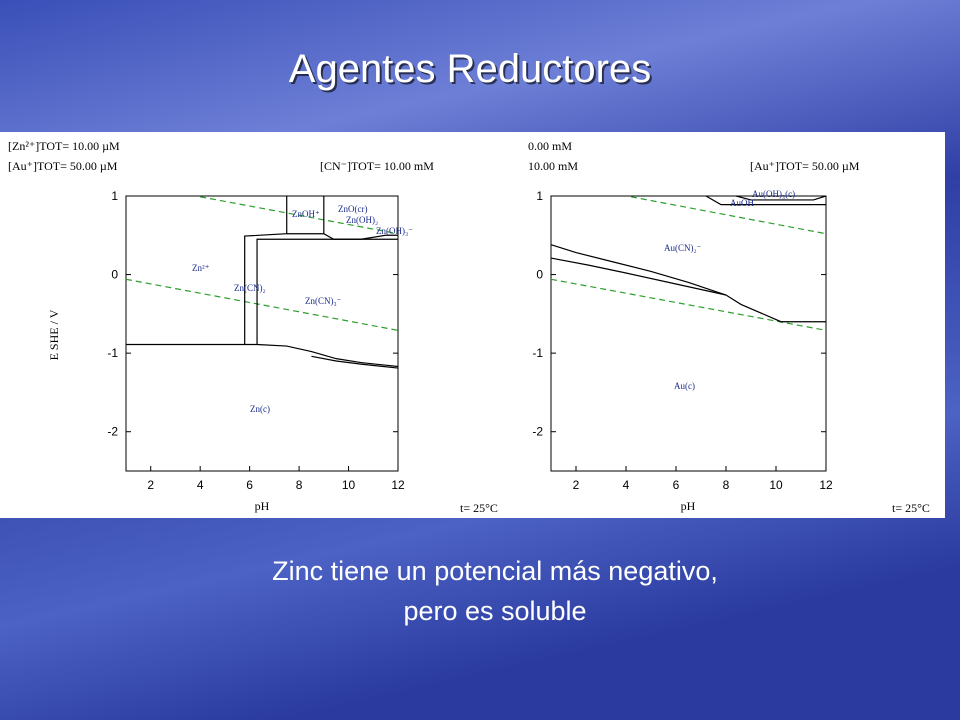  Describe the element at coordinates (260, 409) in the screenshot. I see `region-label: Zn(c)` at that location.